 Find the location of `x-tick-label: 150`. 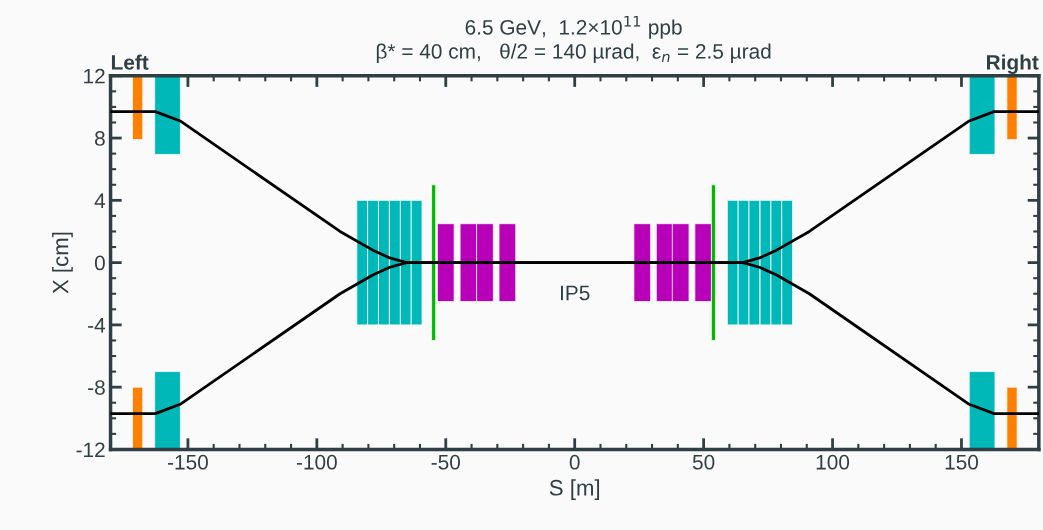

x-tick-label: 150 is located at coordinates (962, 462).